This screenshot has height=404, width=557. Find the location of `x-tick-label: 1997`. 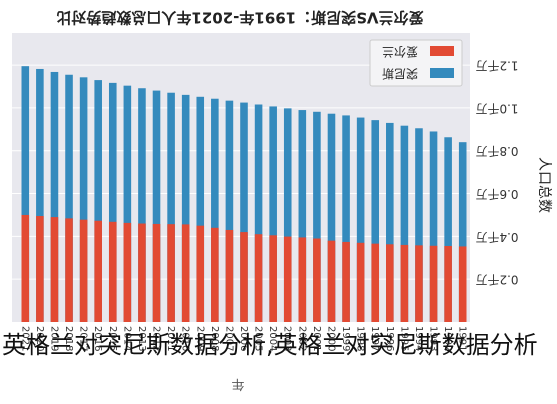

x-tick-label: 1997 is located at coordinates (374, 338).